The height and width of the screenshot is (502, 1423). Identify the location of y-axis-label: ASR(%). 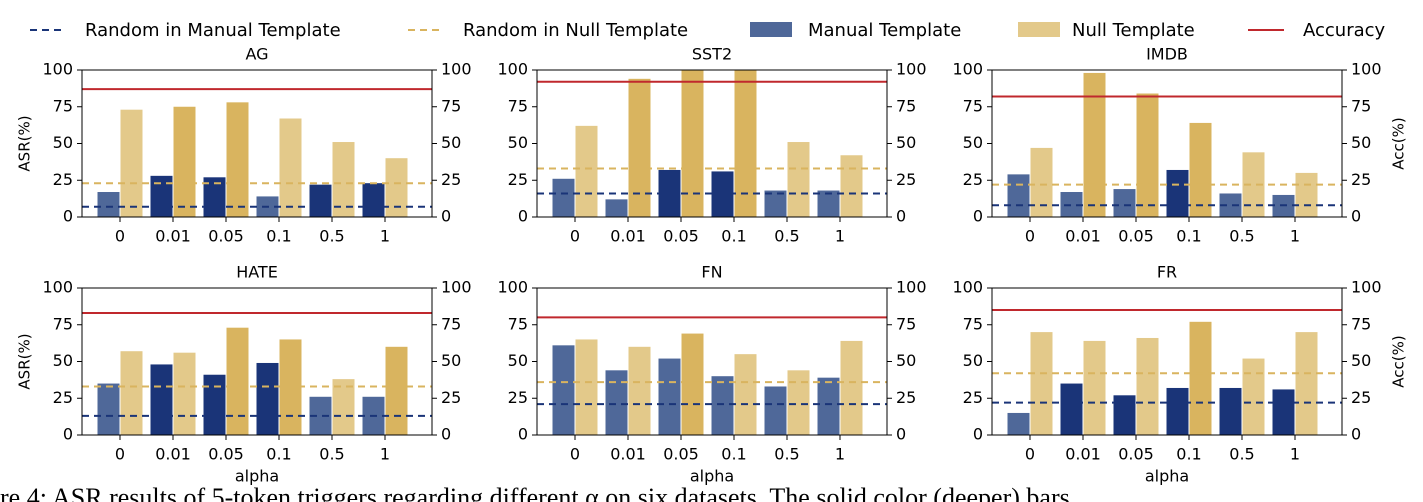
(25, 361).